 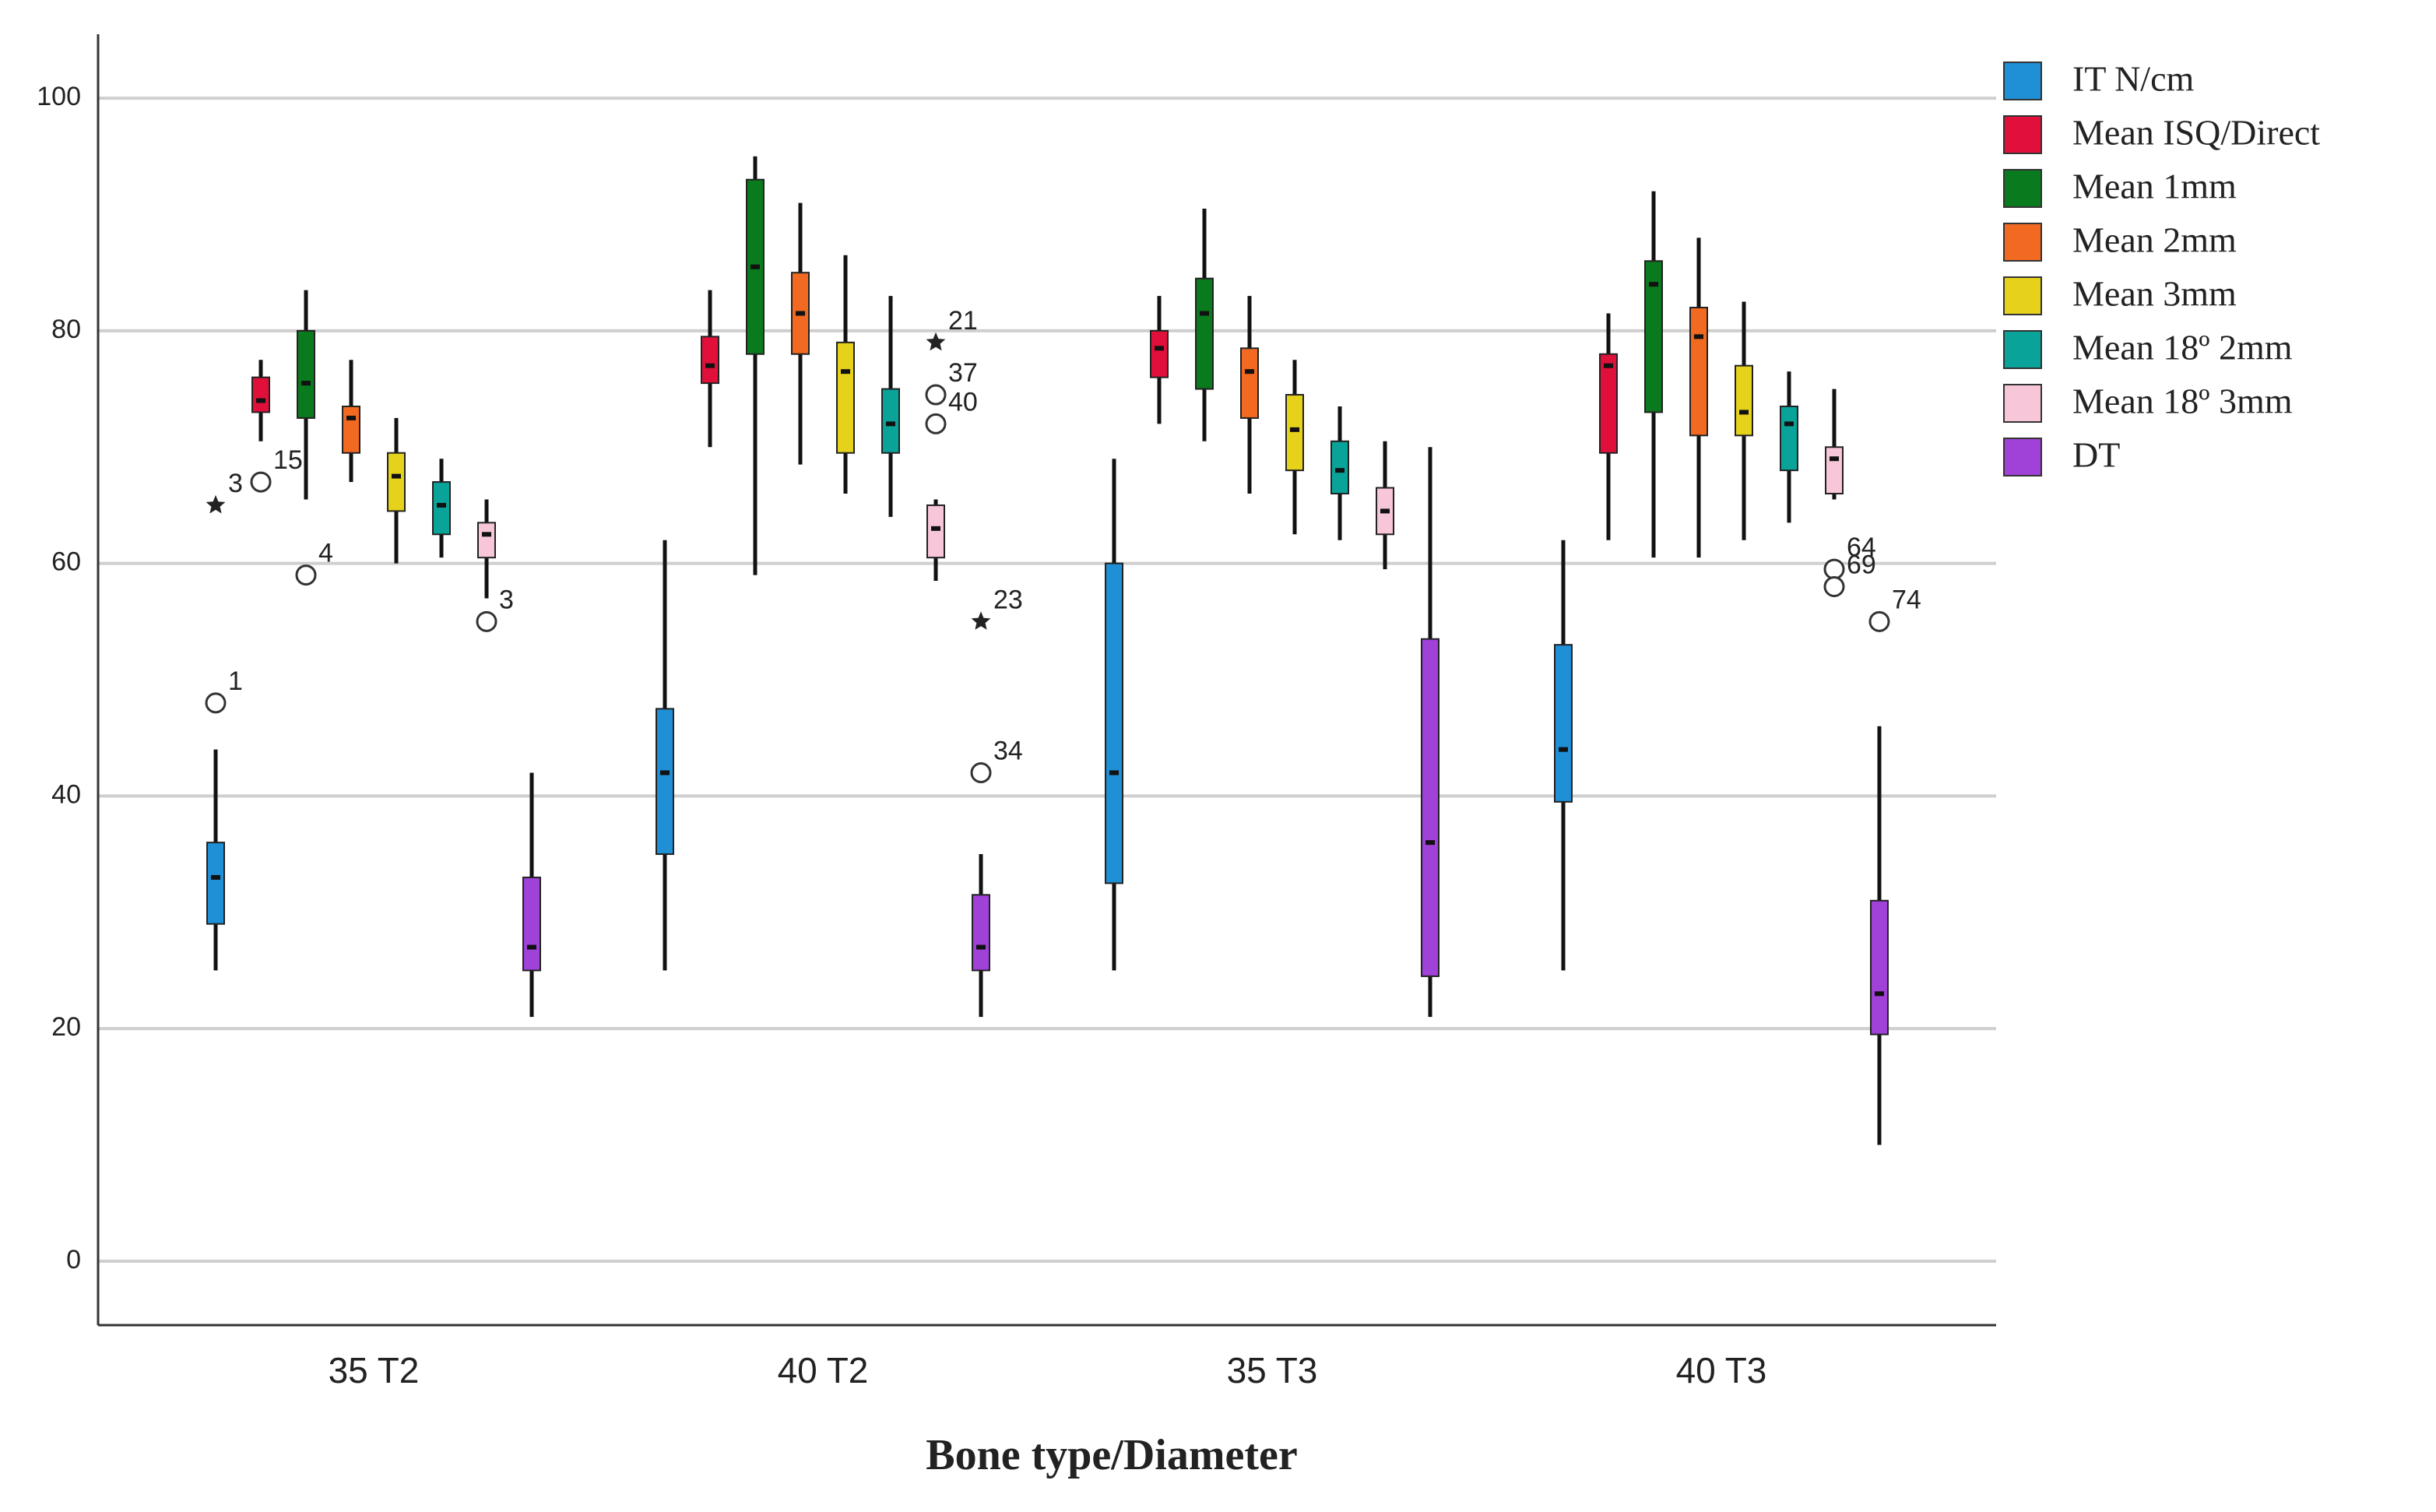 What do you see at coordinates (963, 321) in the screenshot?
I see `outlier-label: 21` at bounding box center [963, 321].